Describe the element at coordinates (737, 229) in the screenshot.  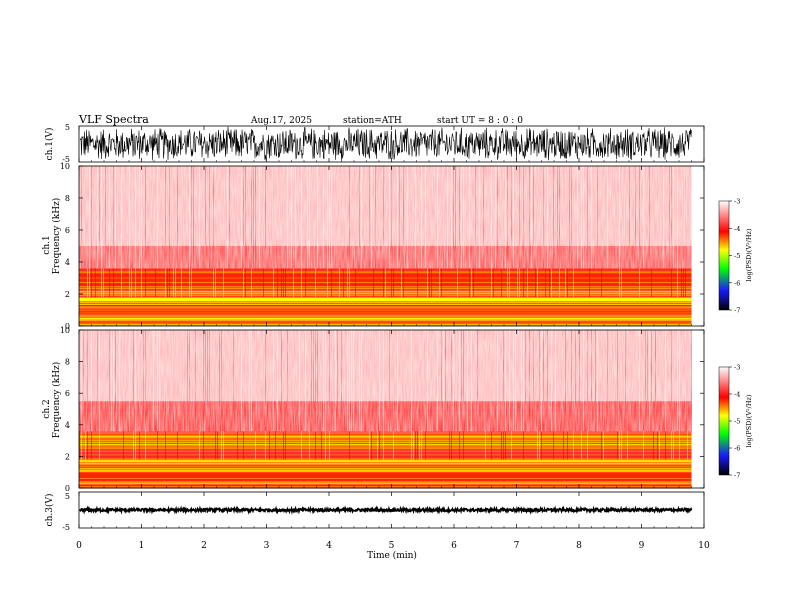
I see `cb1-ticks-tick-label: -4` at that location.